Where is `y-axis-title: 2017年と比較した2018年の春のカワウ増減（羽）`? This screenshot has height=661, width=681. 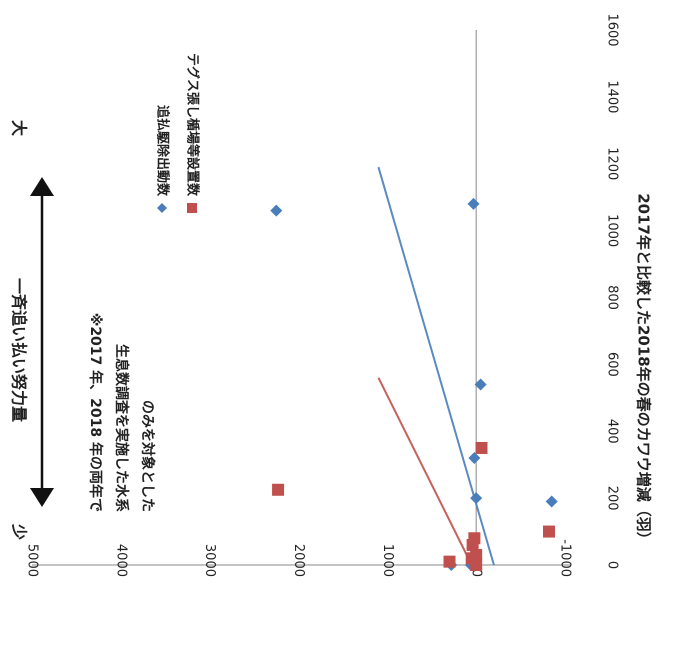
y-axis-title: 2017年と比較した2018年の春のカワウ増減（羽） is located at coordinates (644, 370).